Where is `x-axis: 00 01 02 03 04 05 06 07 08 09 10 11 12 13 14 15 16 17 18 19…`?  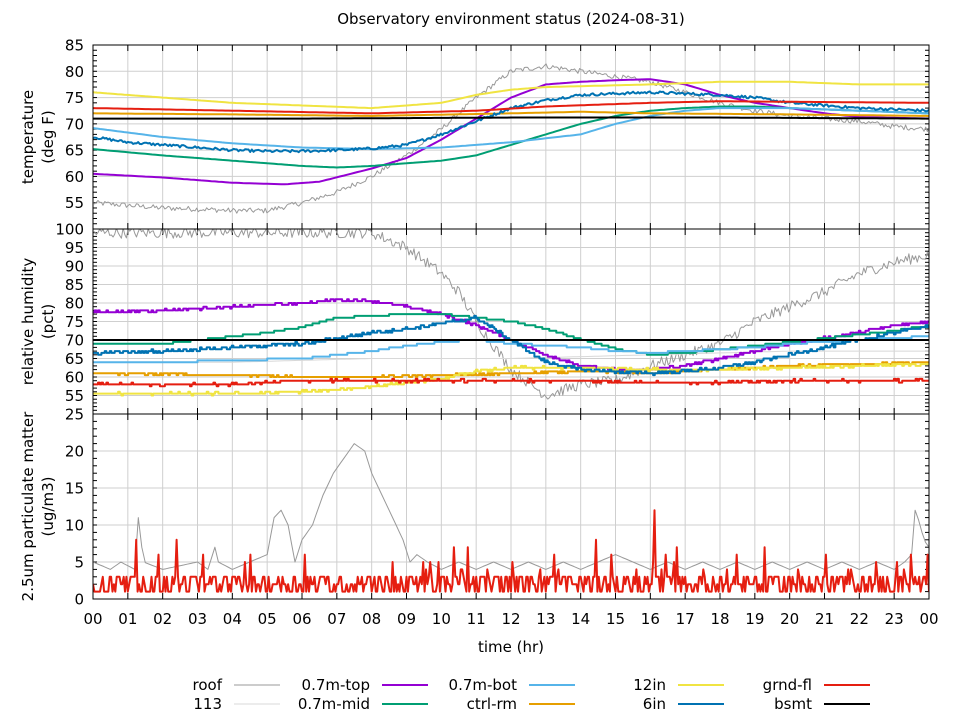 x-axis: 00 01 02 03 04 05 06 07 08 09 10 11 12 13 14 15 16 17 18 19… is located at coordinates (510, 619).